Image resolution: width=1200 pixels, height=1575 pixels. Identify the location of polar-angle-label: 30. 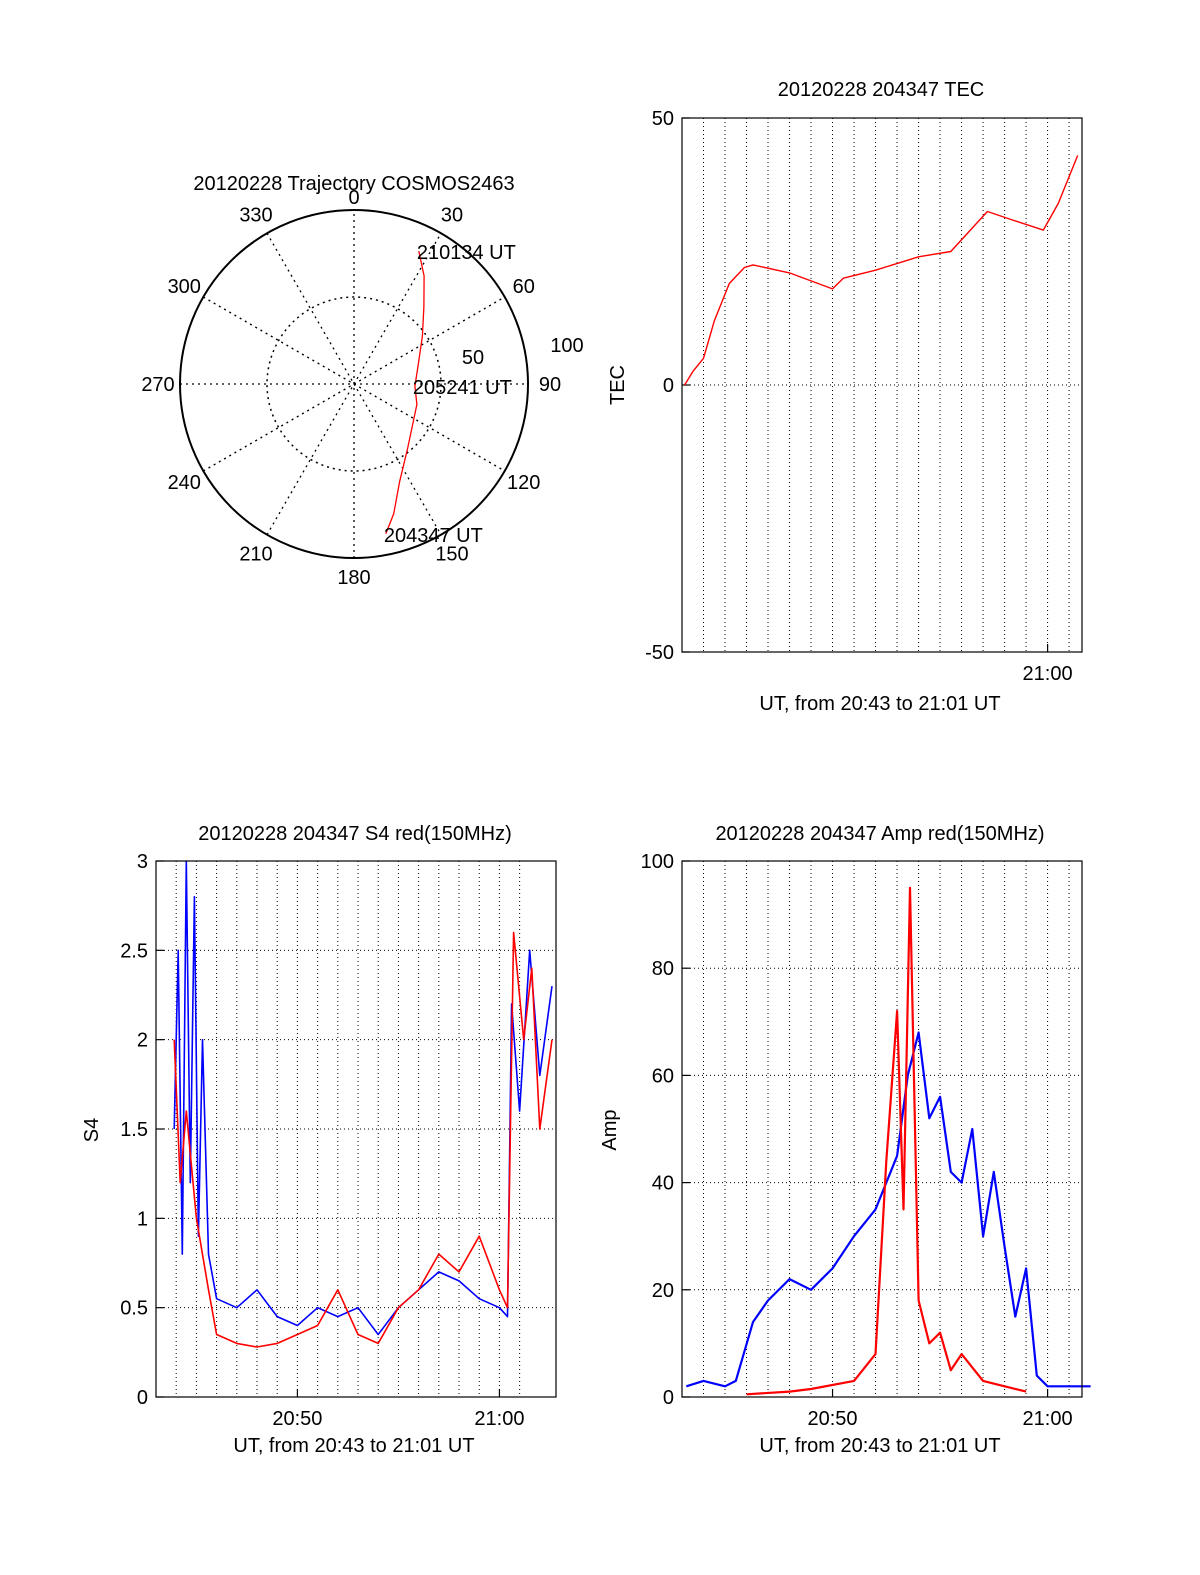
(452, 215).